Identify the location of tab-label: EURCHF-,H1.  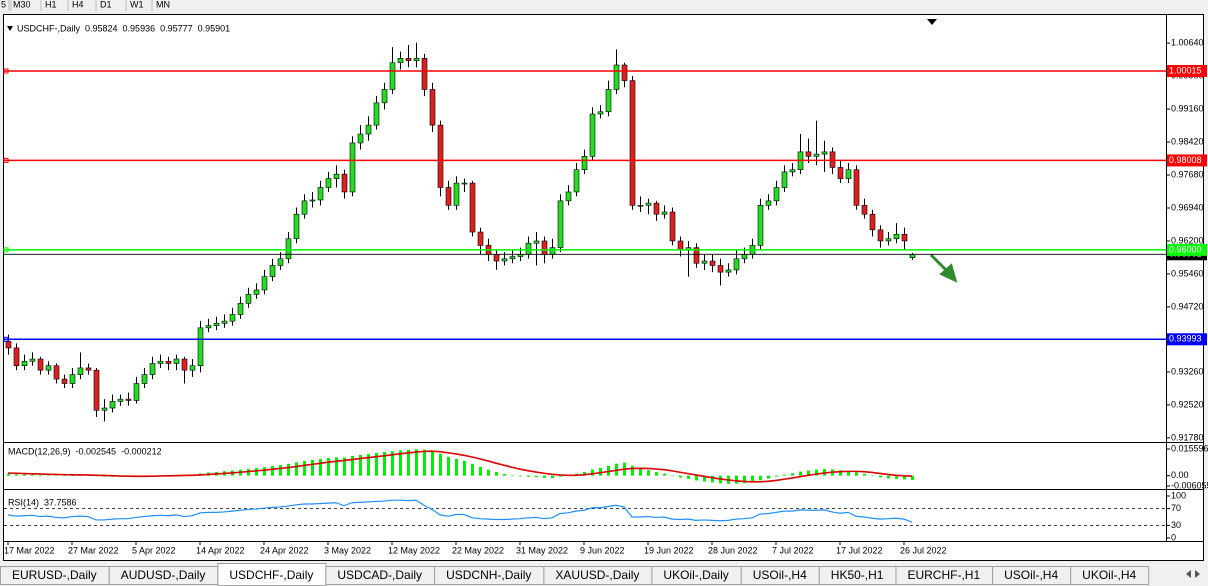
(943, 575).